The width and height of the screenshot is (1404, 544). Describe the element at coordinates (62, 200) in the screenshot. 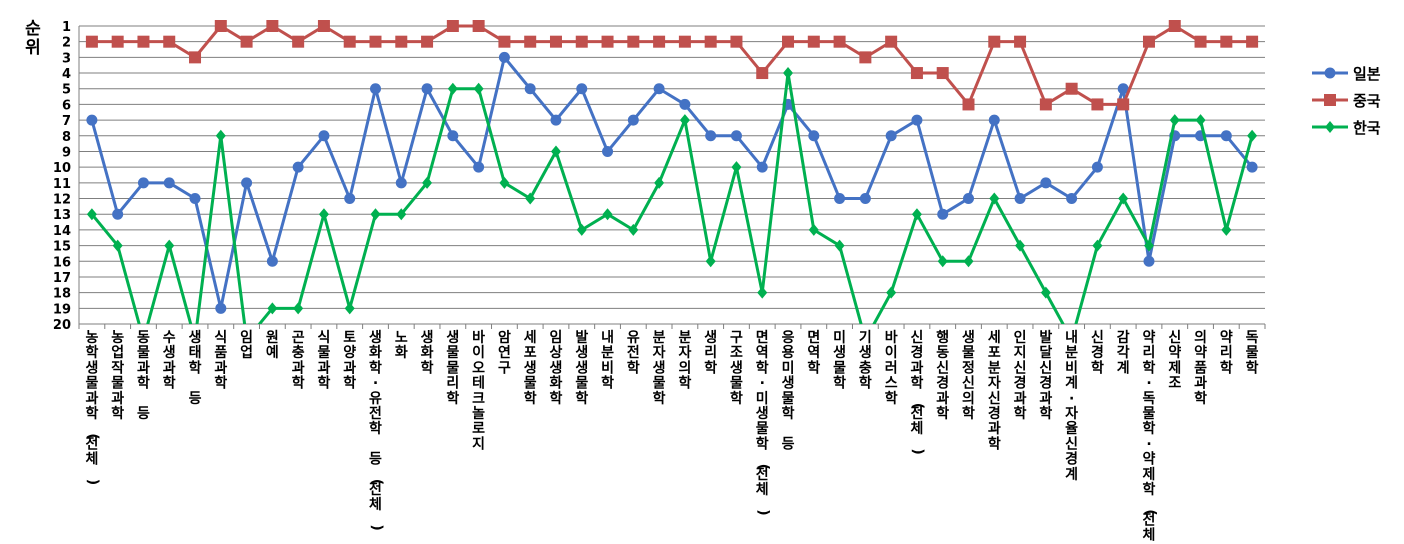

I see `y-tick-label: 12` at that location.